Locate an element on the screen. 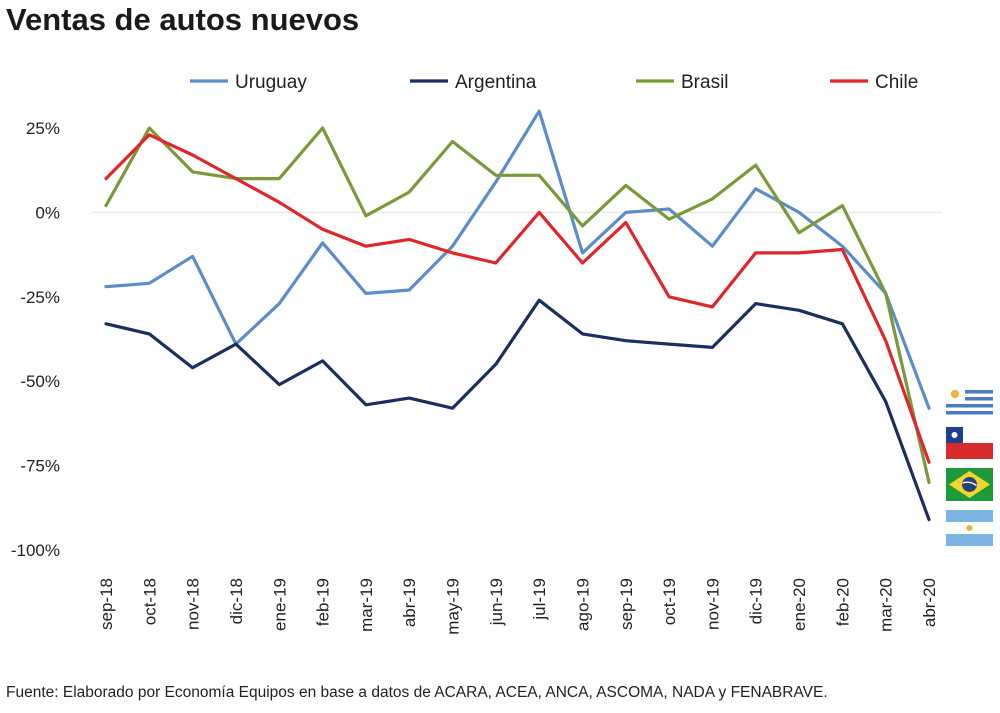 The height and width of the screenshot is (713, 1000). brazil-flag-icon is located at coordinates (969, 484).